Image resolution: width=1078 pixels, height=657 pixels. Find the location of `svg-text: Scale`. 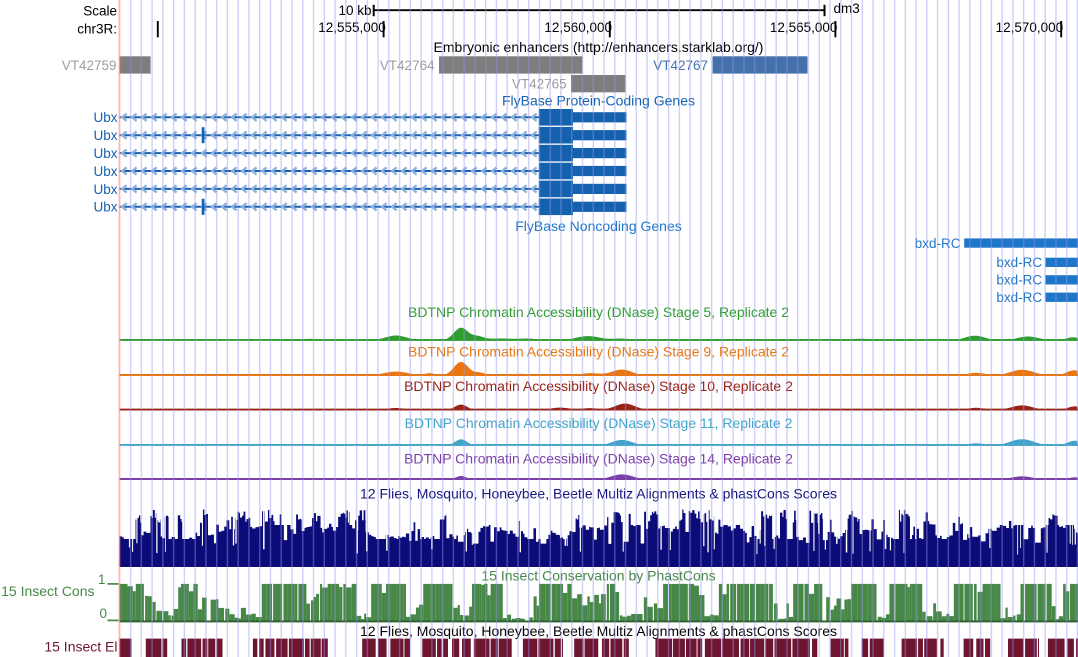

svg-text: Scale is located at coordinates (100, 10).